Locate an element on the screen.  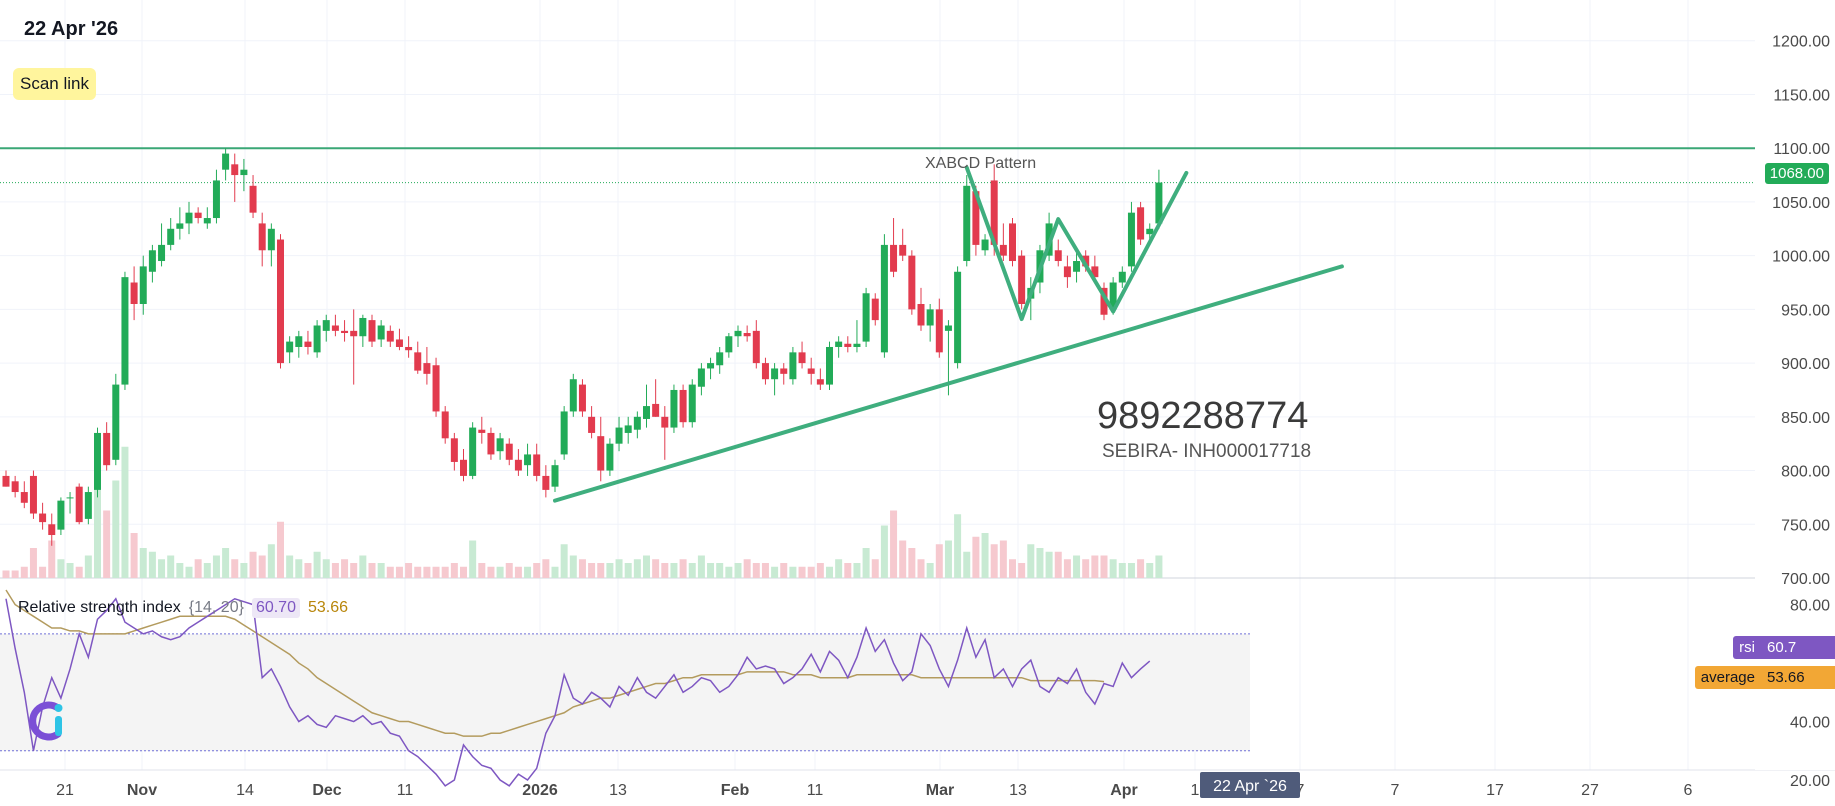
rsi-axis-label: 80.00 is located at coordinates (1810, 606).